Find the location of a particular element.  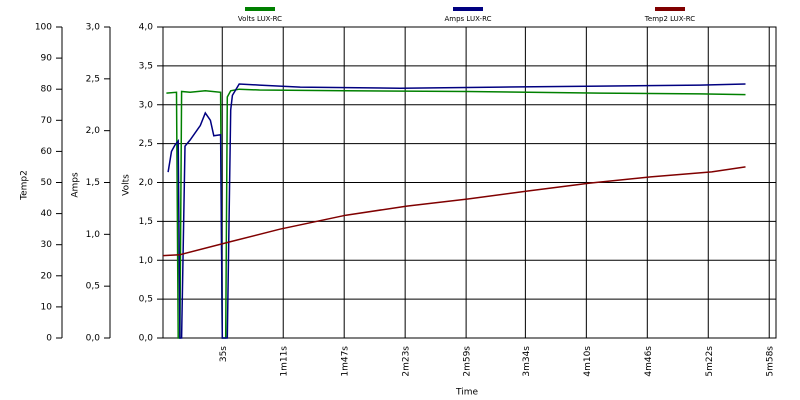

legend-label: Volts LUX-RC is located at coordinates (260, 19).